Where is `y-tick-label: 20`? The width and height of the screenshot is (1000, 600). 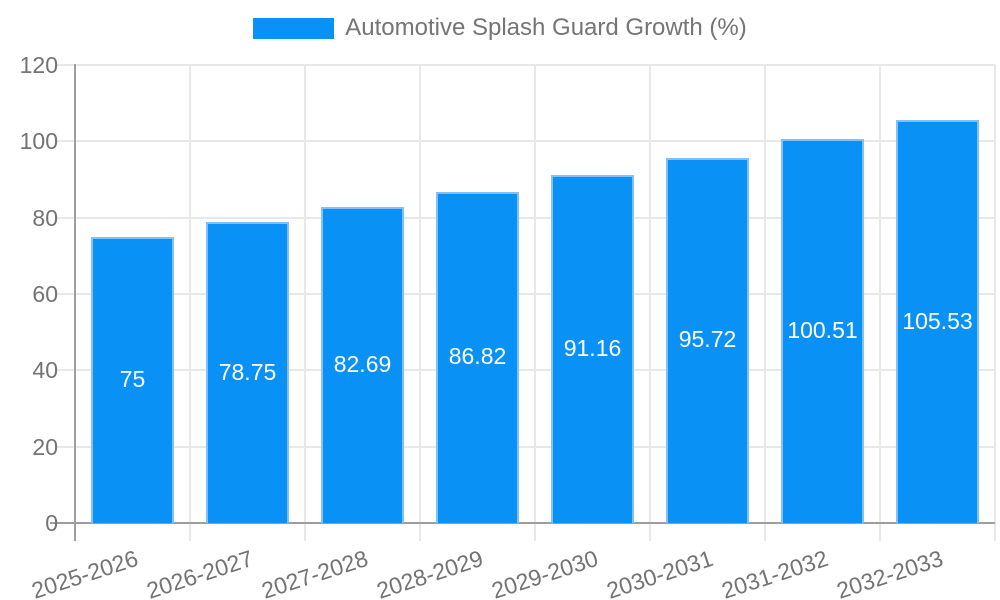
y-tick-label: 20 is located at coordinates (45, 446).